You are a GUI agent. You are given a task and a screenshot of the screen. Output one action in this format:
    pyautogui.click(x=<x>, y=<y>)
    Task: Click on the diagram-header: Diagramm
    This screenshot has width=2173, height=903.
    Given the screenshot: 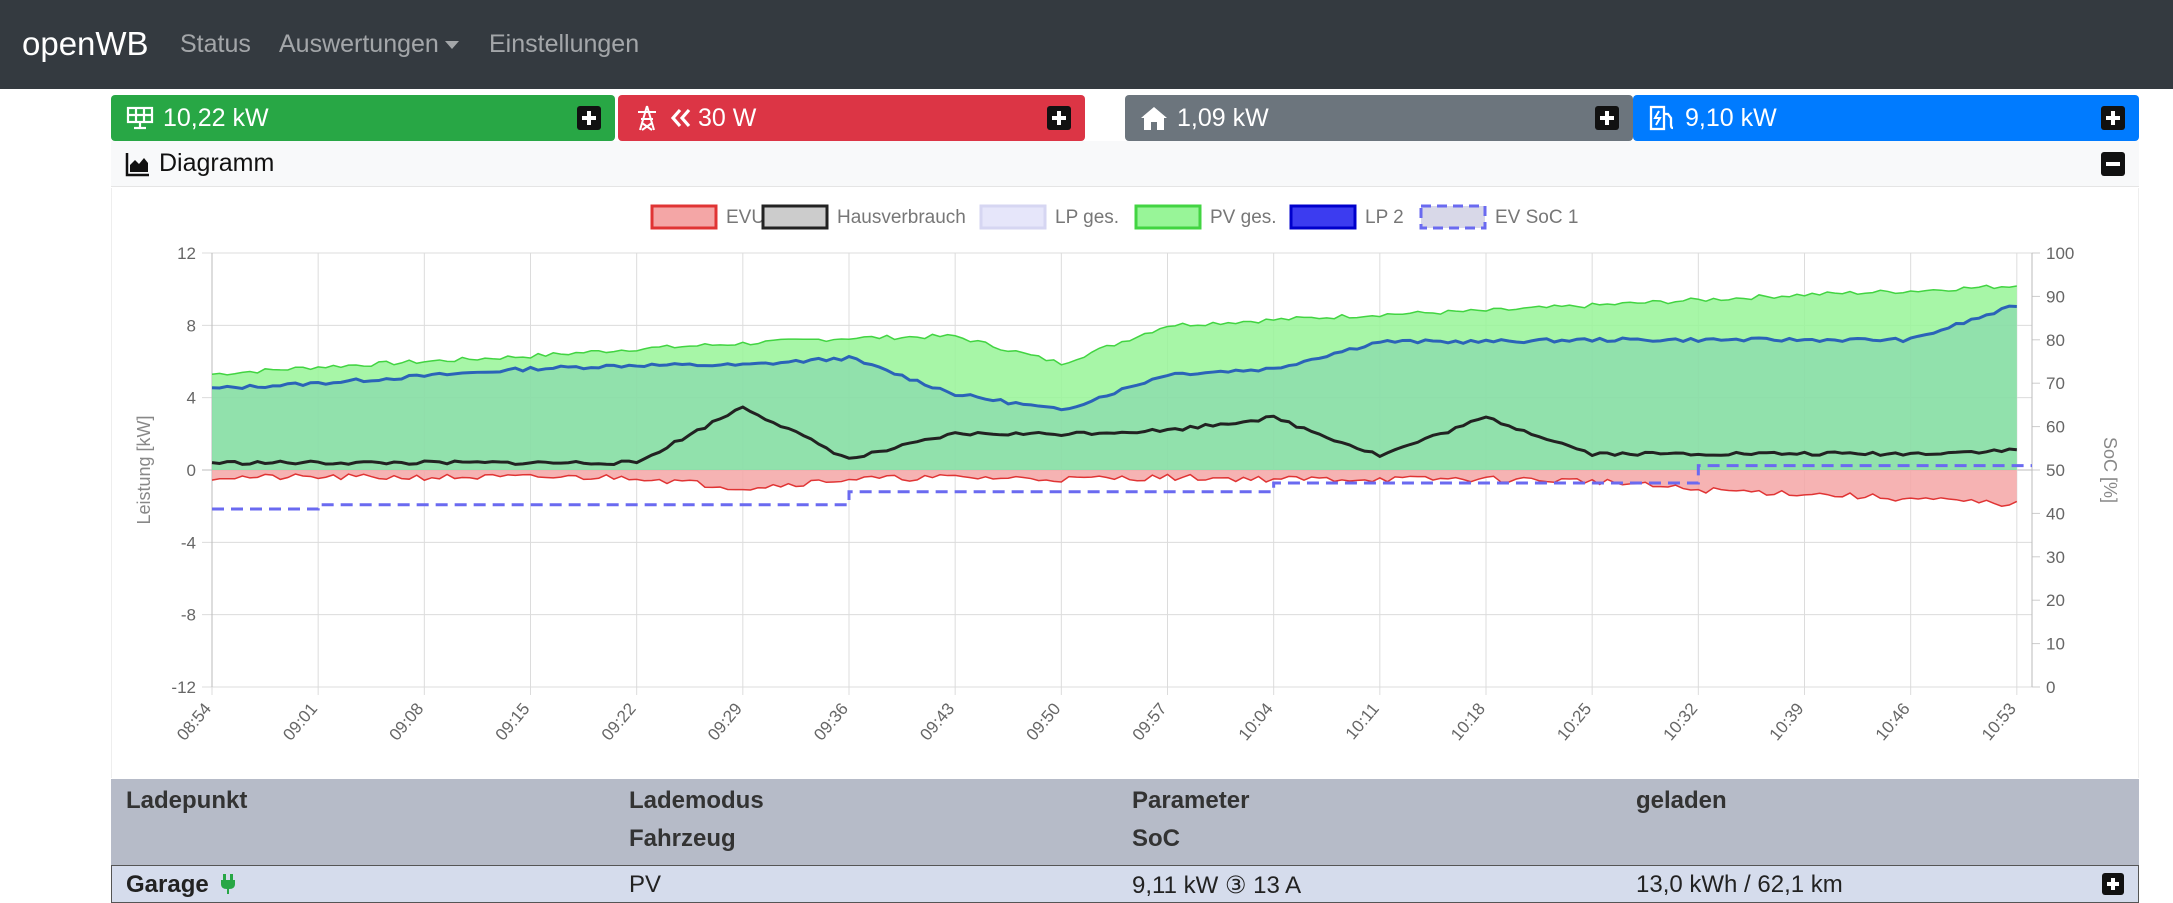 What is the action you would take?
    pyautogui.click(x=1125, y=164)
    